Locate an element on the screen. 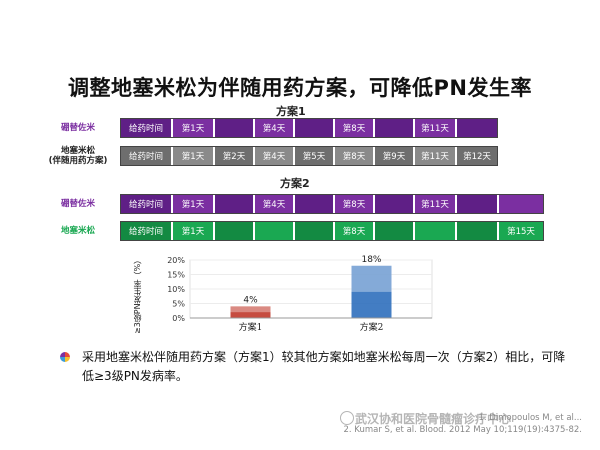 This screenshot has height=450, width=600. chart-y-tick-label: 20% is located at coordinates (176, 260).